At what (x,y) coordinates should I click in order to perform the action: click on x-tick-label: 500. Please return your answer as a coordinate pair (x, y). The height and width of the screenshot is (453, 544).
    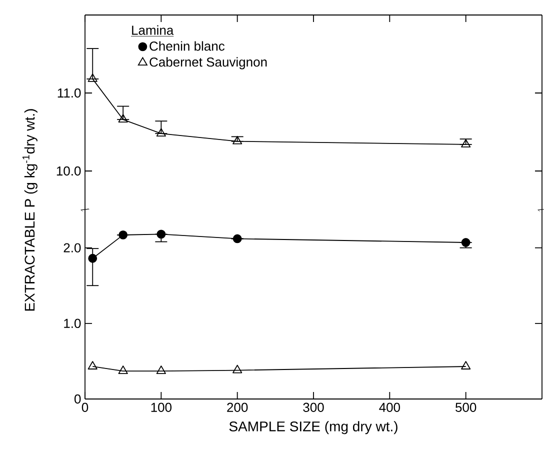
    Looking at the image, I should click on (466, 407).